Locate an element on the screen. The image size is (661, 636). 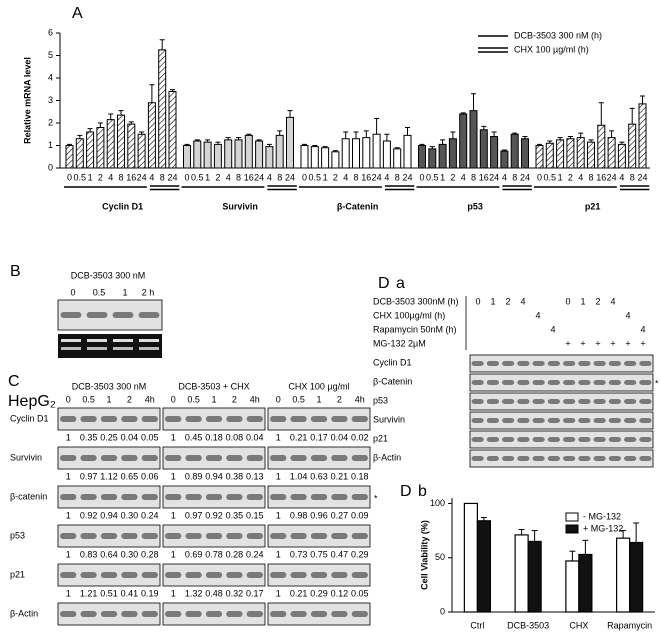
quant-label: 0.69 is located at coordinates (194, 554).